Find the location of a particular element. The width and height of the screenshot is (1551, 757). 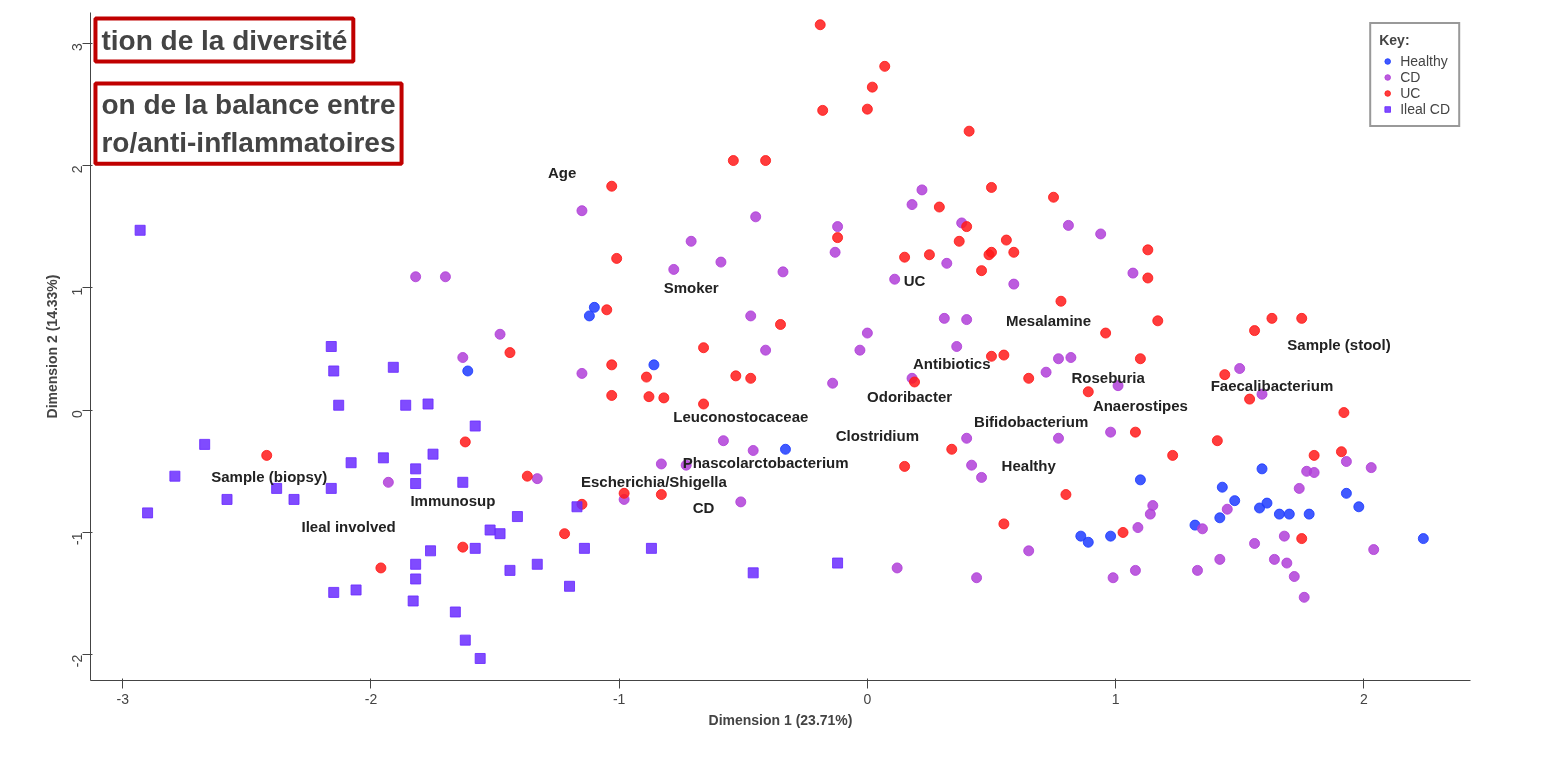

y-tick-label: 3 is located at coordinates (77, 46).